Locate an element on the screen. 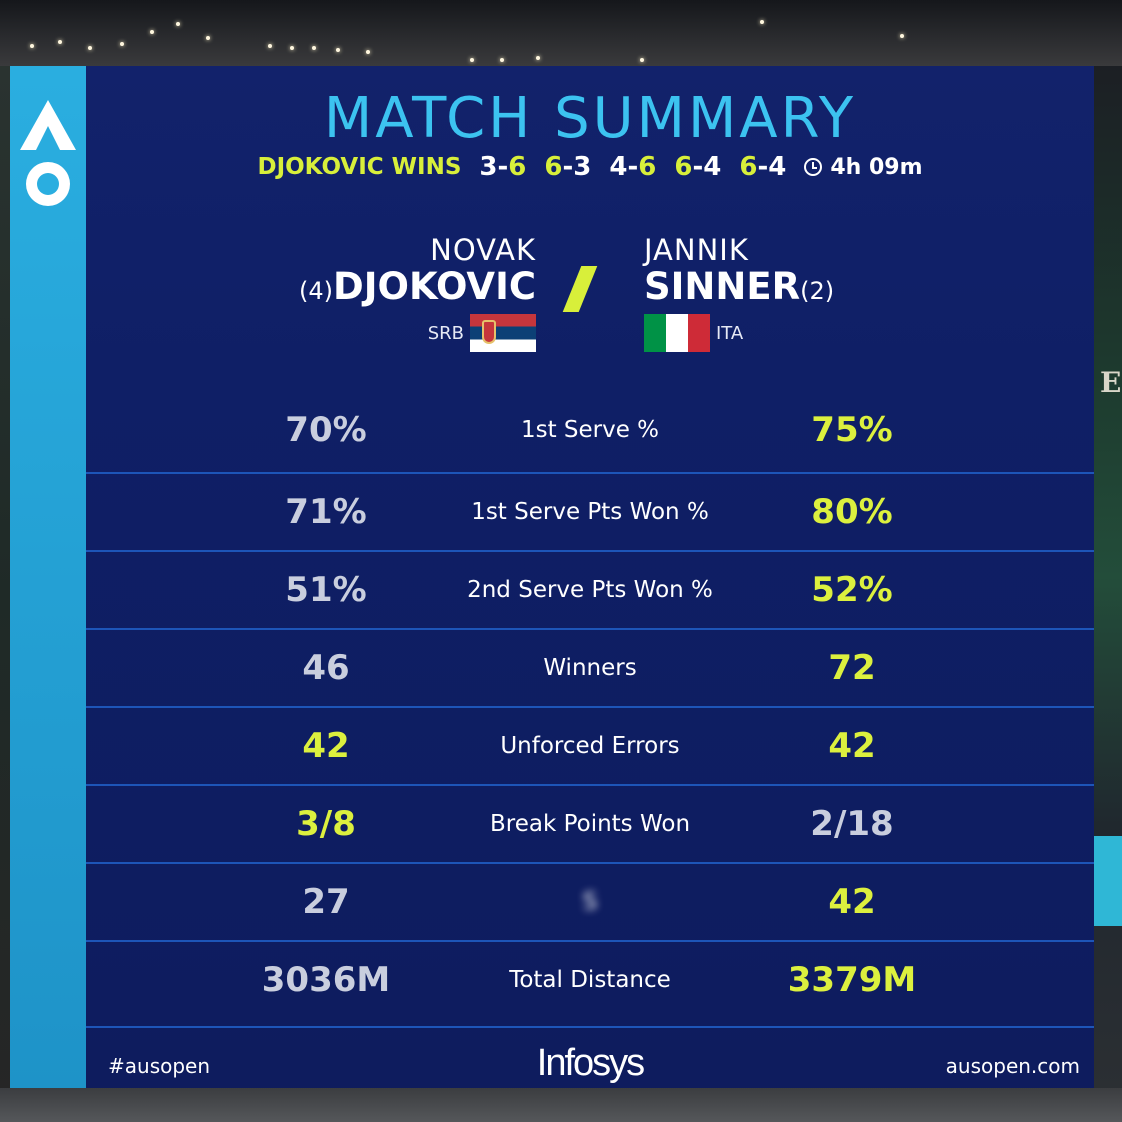 The height and width of the screenshot is (1122, 1122). stat-row: 3036M Total Distance 3379M is located at coordinates (590, 980).